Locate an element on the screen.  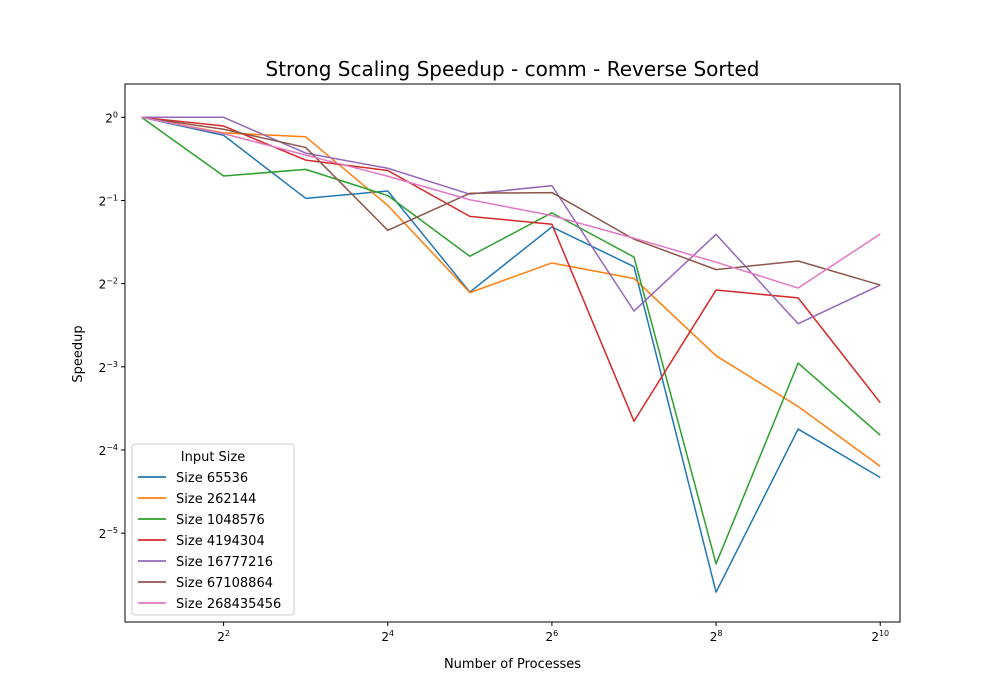
y-tick-label: 2−3 is located at coordinates (108, 367).